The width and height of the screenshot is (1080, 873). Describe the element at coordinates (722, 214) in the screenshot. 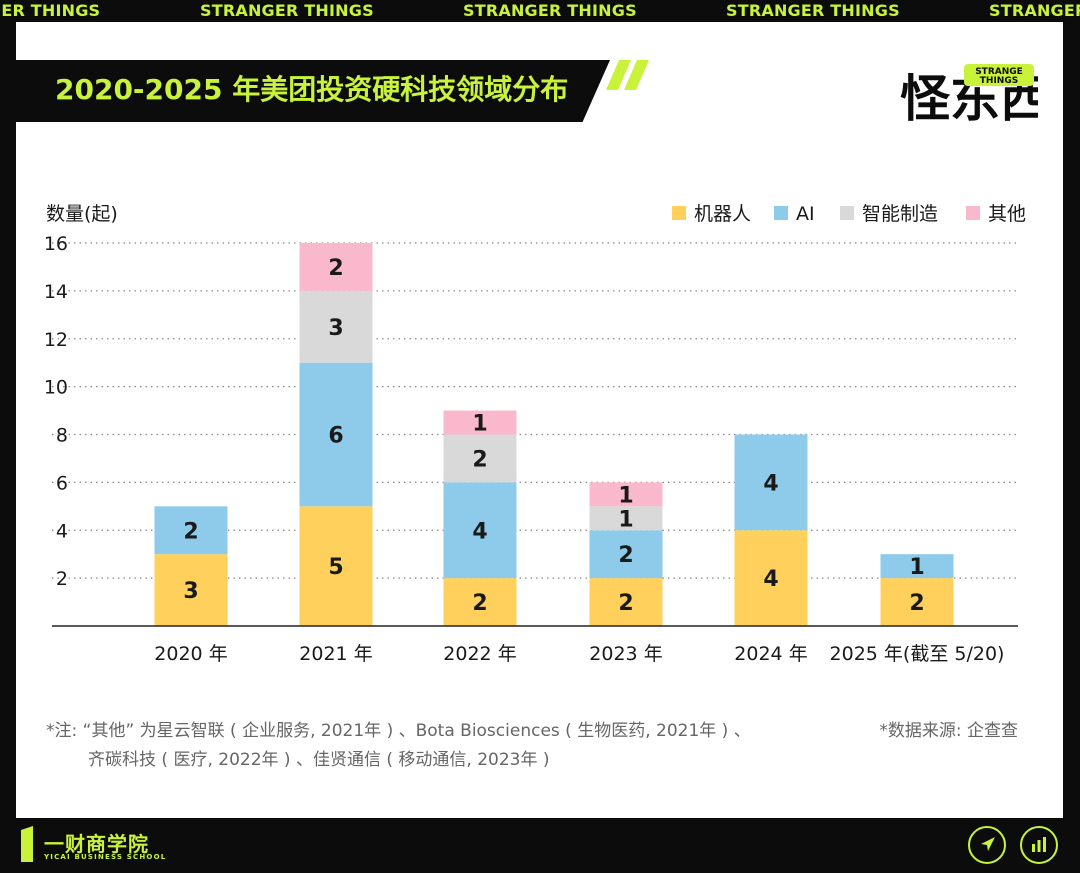

I see `legend-label: 机器人` at that location.